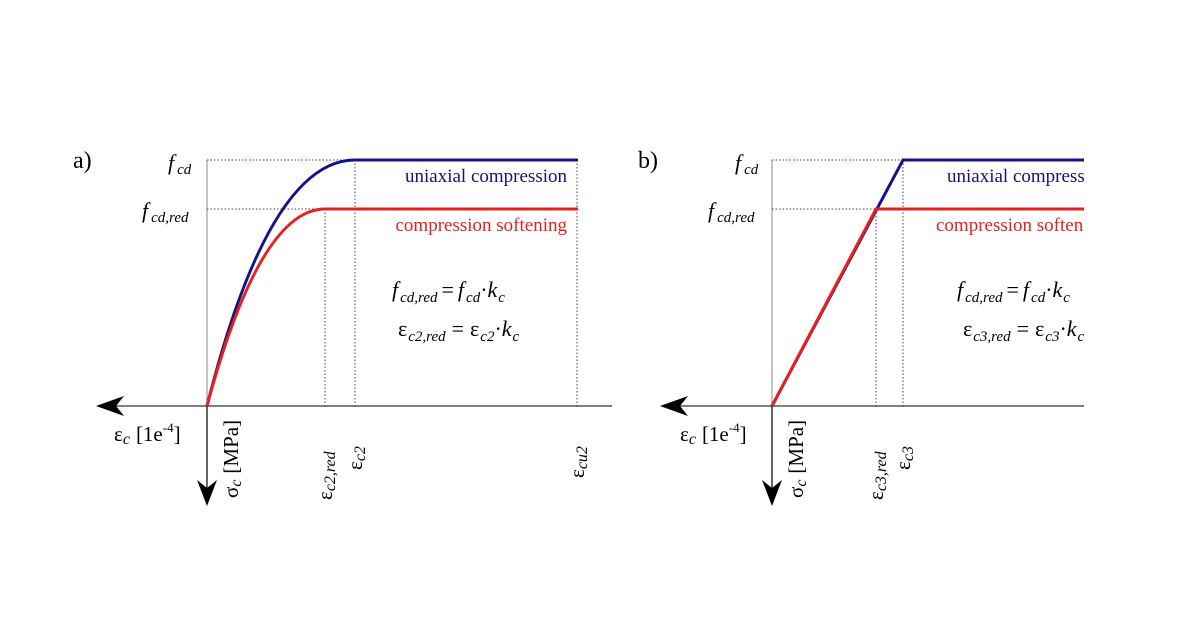 The image size is (1200, 630). Describe the element at coordinates (459, 330) in the screenshot. I see `formula-eps-red: εc2,red = εc2·kc` at that location.